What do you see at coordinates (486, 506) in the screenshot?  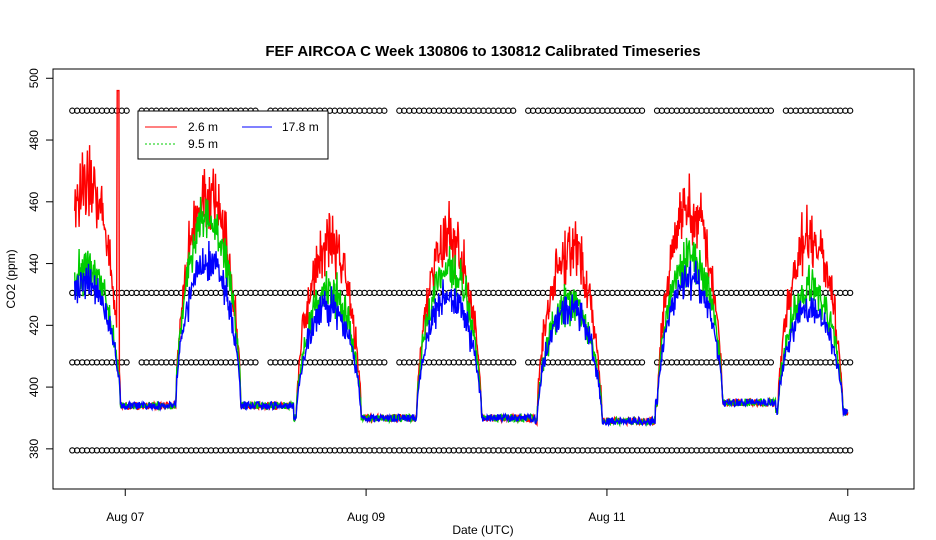 I see `x-axis: Aug 07 Aug 09 Aug 11 Aug 13` at bounding box center [486, 506].